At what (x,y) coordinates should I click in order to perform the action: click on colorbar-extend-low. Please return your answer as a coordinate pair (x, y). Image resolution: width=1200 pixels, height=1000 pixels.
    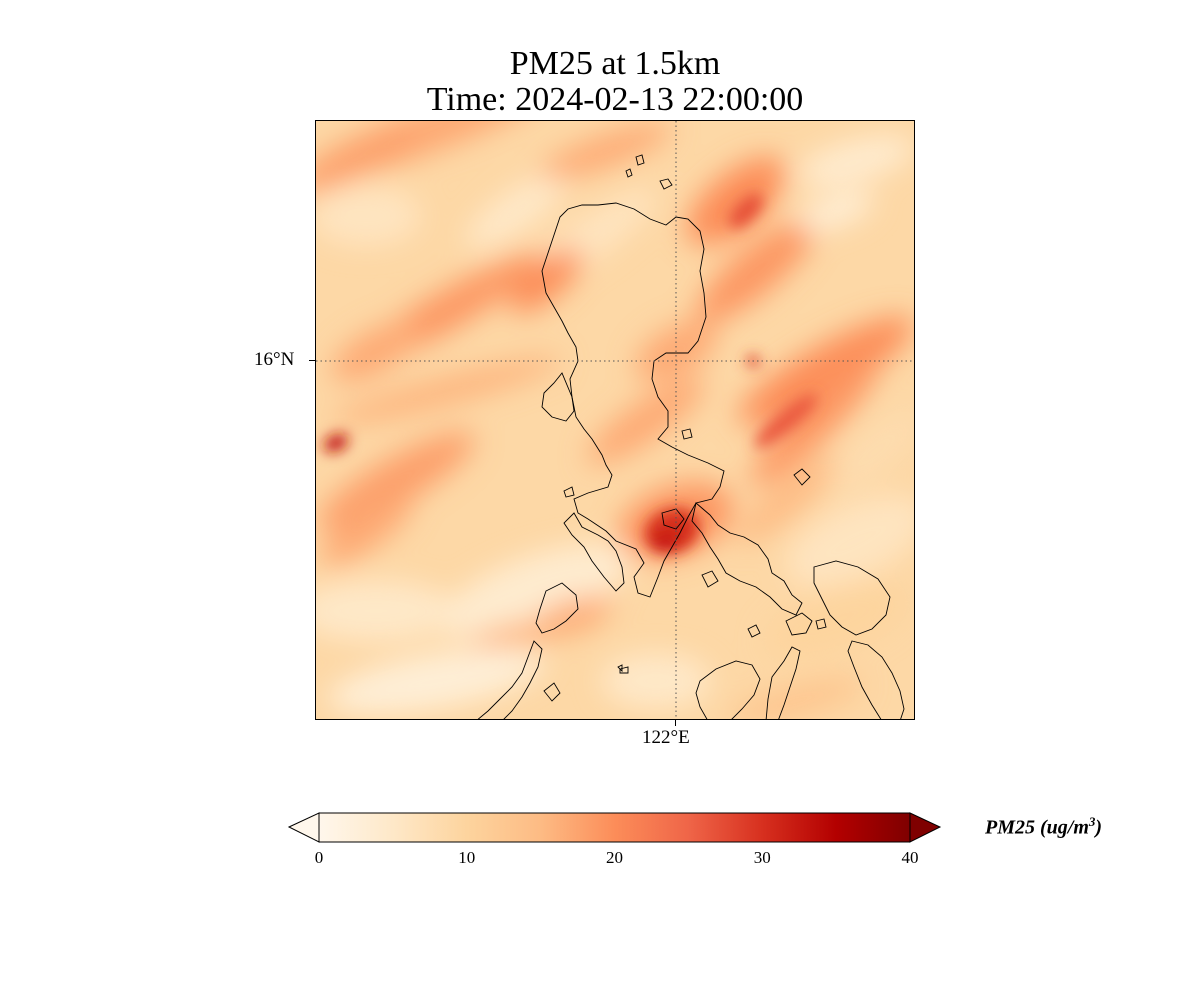
    Looking at the image, I should click on (303, 827).